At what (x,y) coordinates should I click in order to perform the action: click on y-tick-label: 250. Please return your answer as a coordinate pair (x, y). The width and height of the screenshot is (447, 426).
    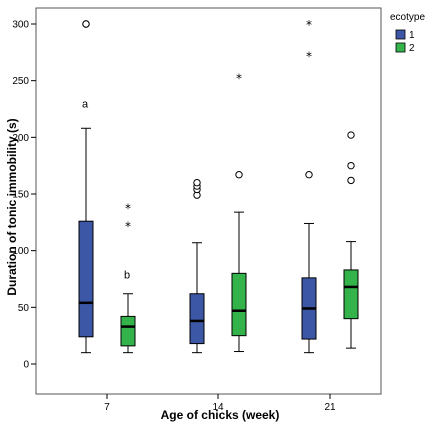
    Looking at the image, I should click on (20, 81).